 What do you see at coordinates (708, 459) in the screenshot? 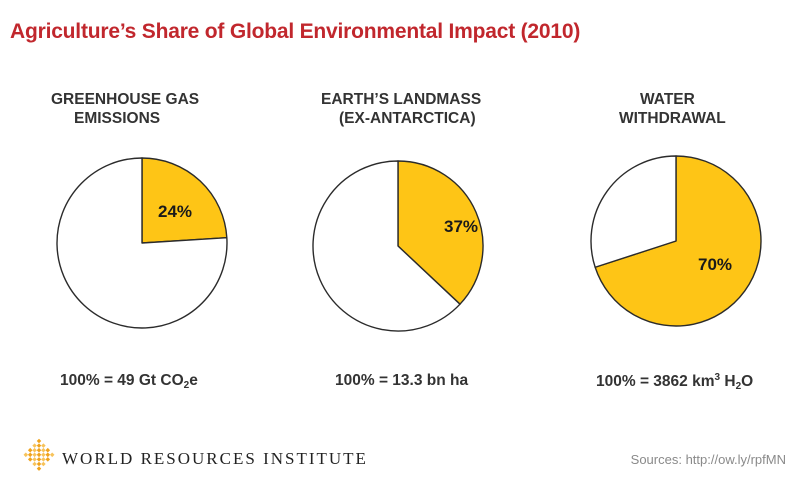
I see `sources-text: Sources: http://ow.ly/rpfMN` at bounding box center [708, 459].